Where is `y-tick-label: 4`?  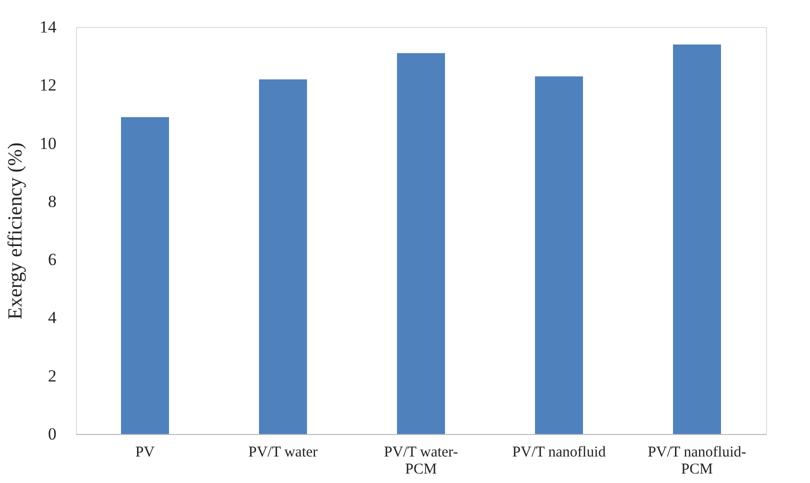 y-tick-label: 4 is located at coordinates (52, 318).